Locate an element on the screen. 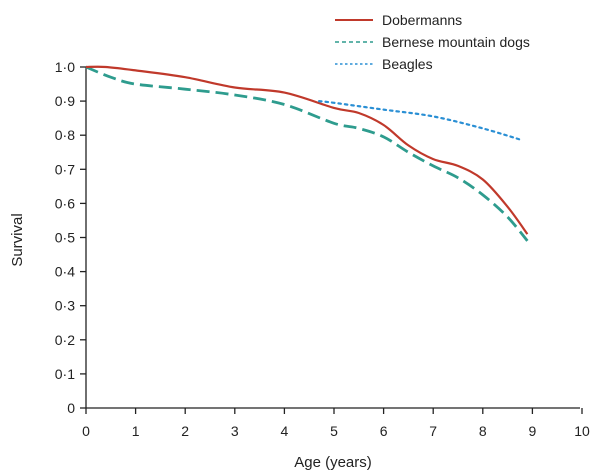 The image size is (592, 471). x-tick-label: 5 is located at coordinates (334, 431).